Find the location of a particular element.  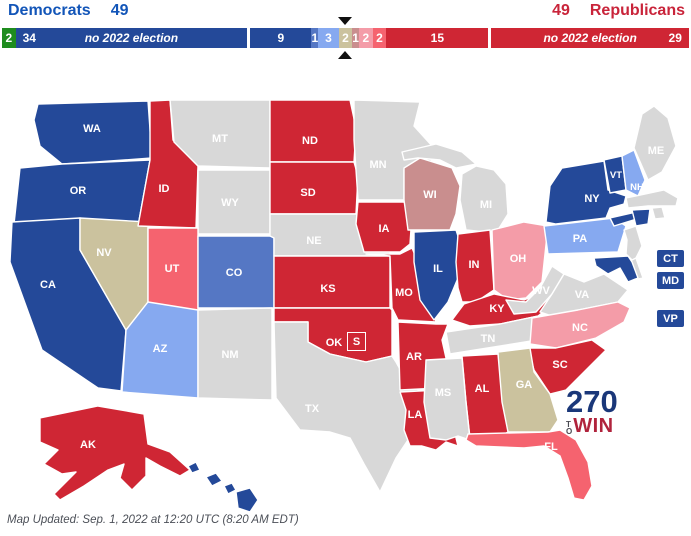

totals-header: Democrats 49 49 Republicans is located at coordinates (346, 11).